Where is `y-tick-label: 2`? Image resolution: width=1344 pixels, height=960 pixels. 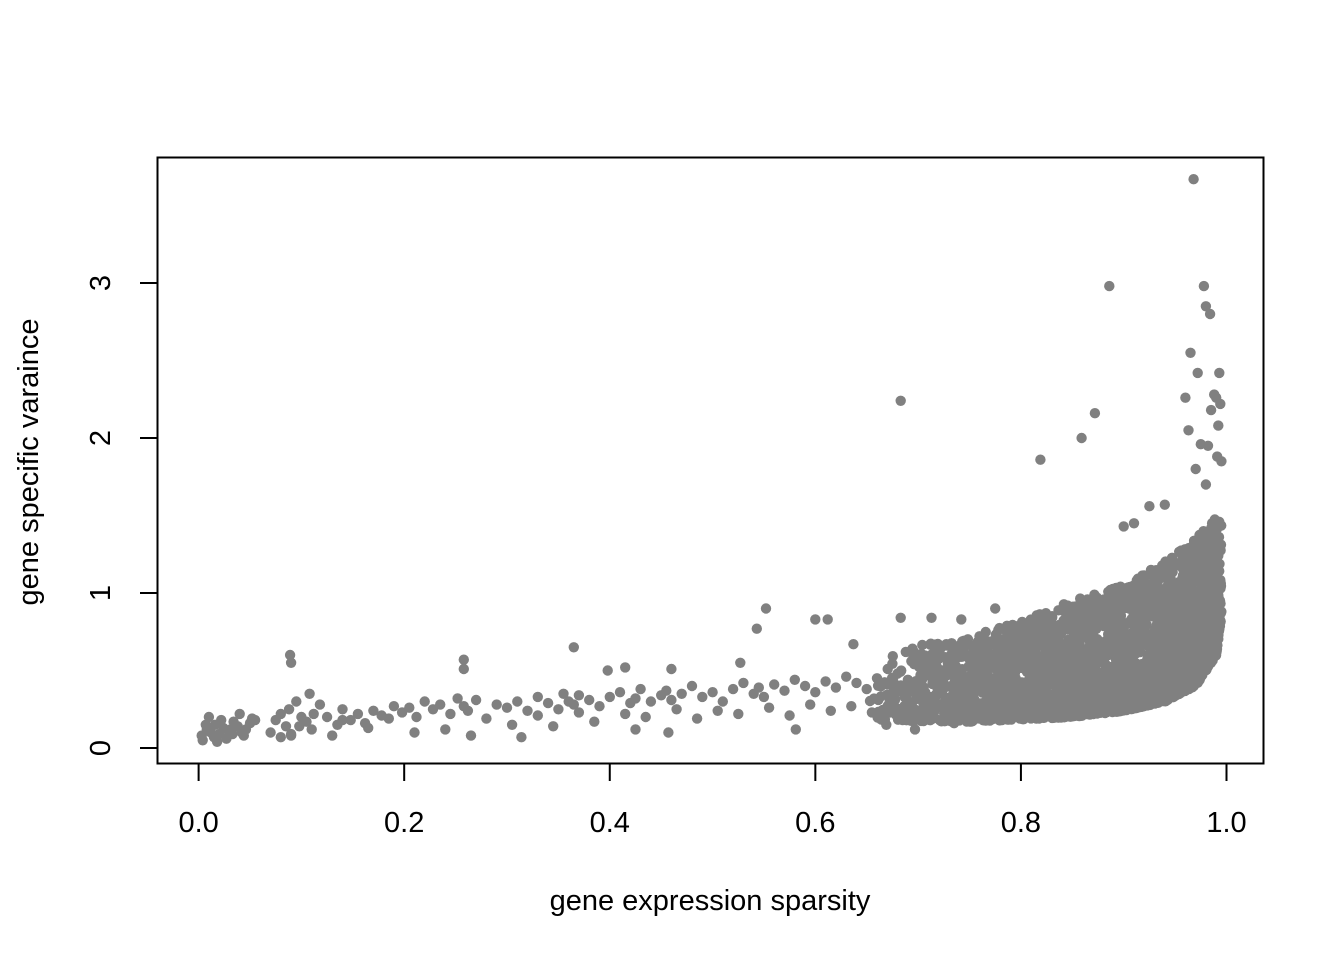 y-tick-label: 2 is located at coordinates (101, 438).